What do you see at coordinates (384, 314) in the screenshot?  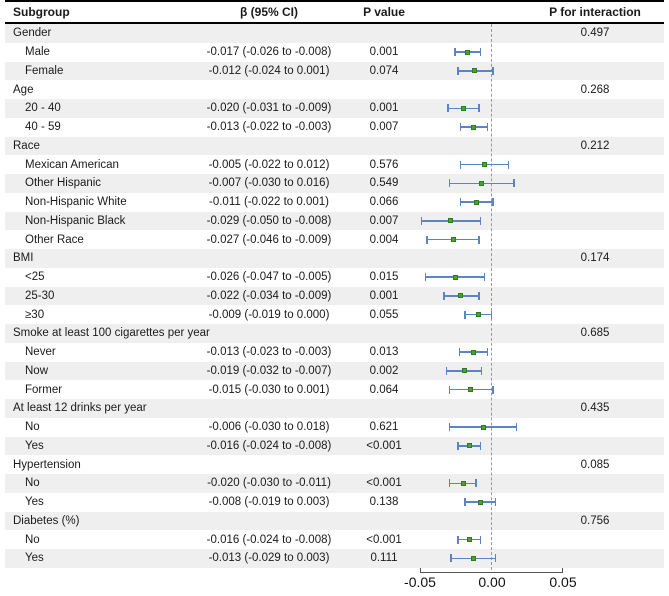 I see `p-value: 0.055` at bounding box center [384, 314].